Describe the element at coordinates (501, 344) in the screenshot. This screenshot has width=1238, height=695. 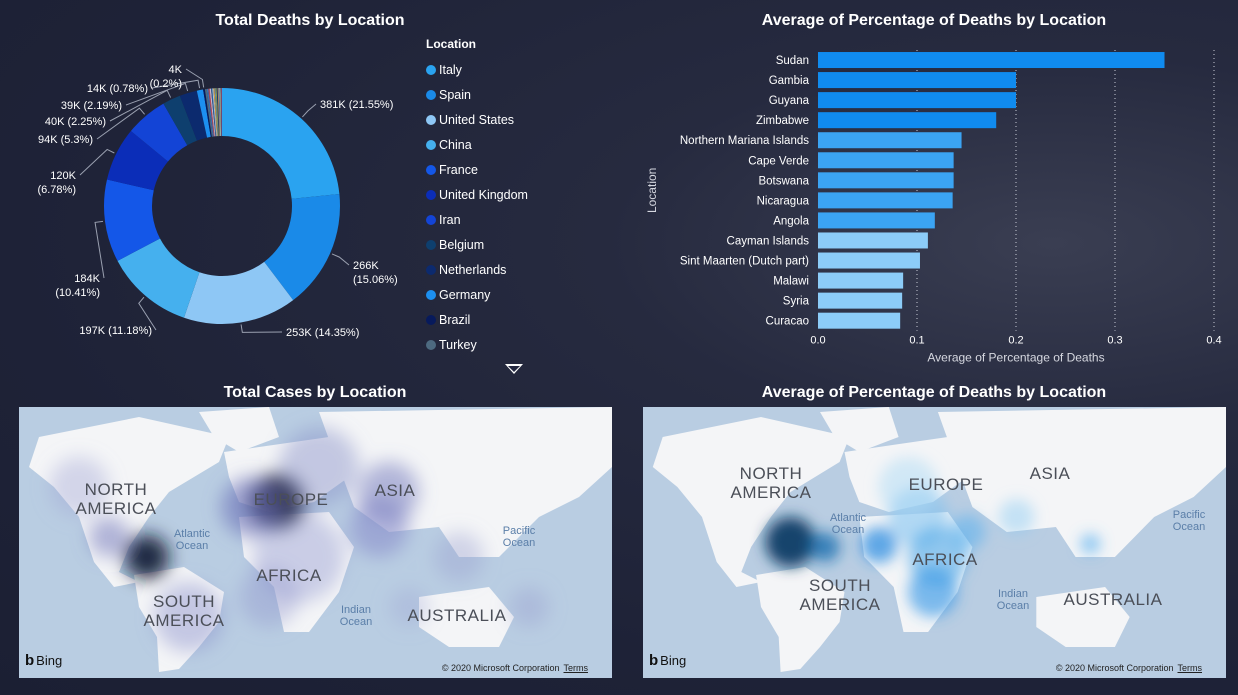
I see `legend-item: Turkey` at that location.